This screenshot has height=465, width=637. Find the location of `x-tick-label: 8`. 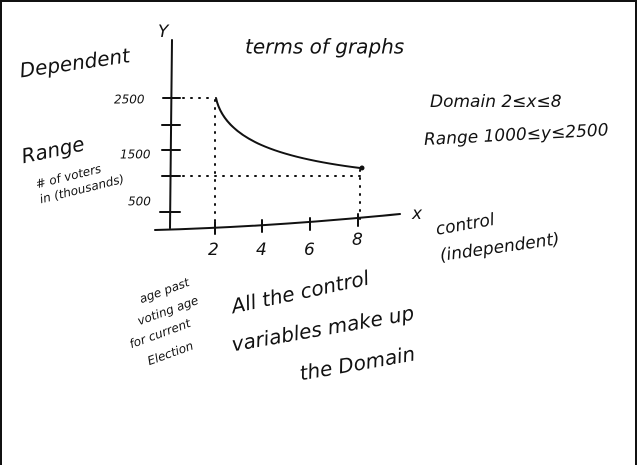

x-tick-label: 8 is located at coordinates (357, 240).